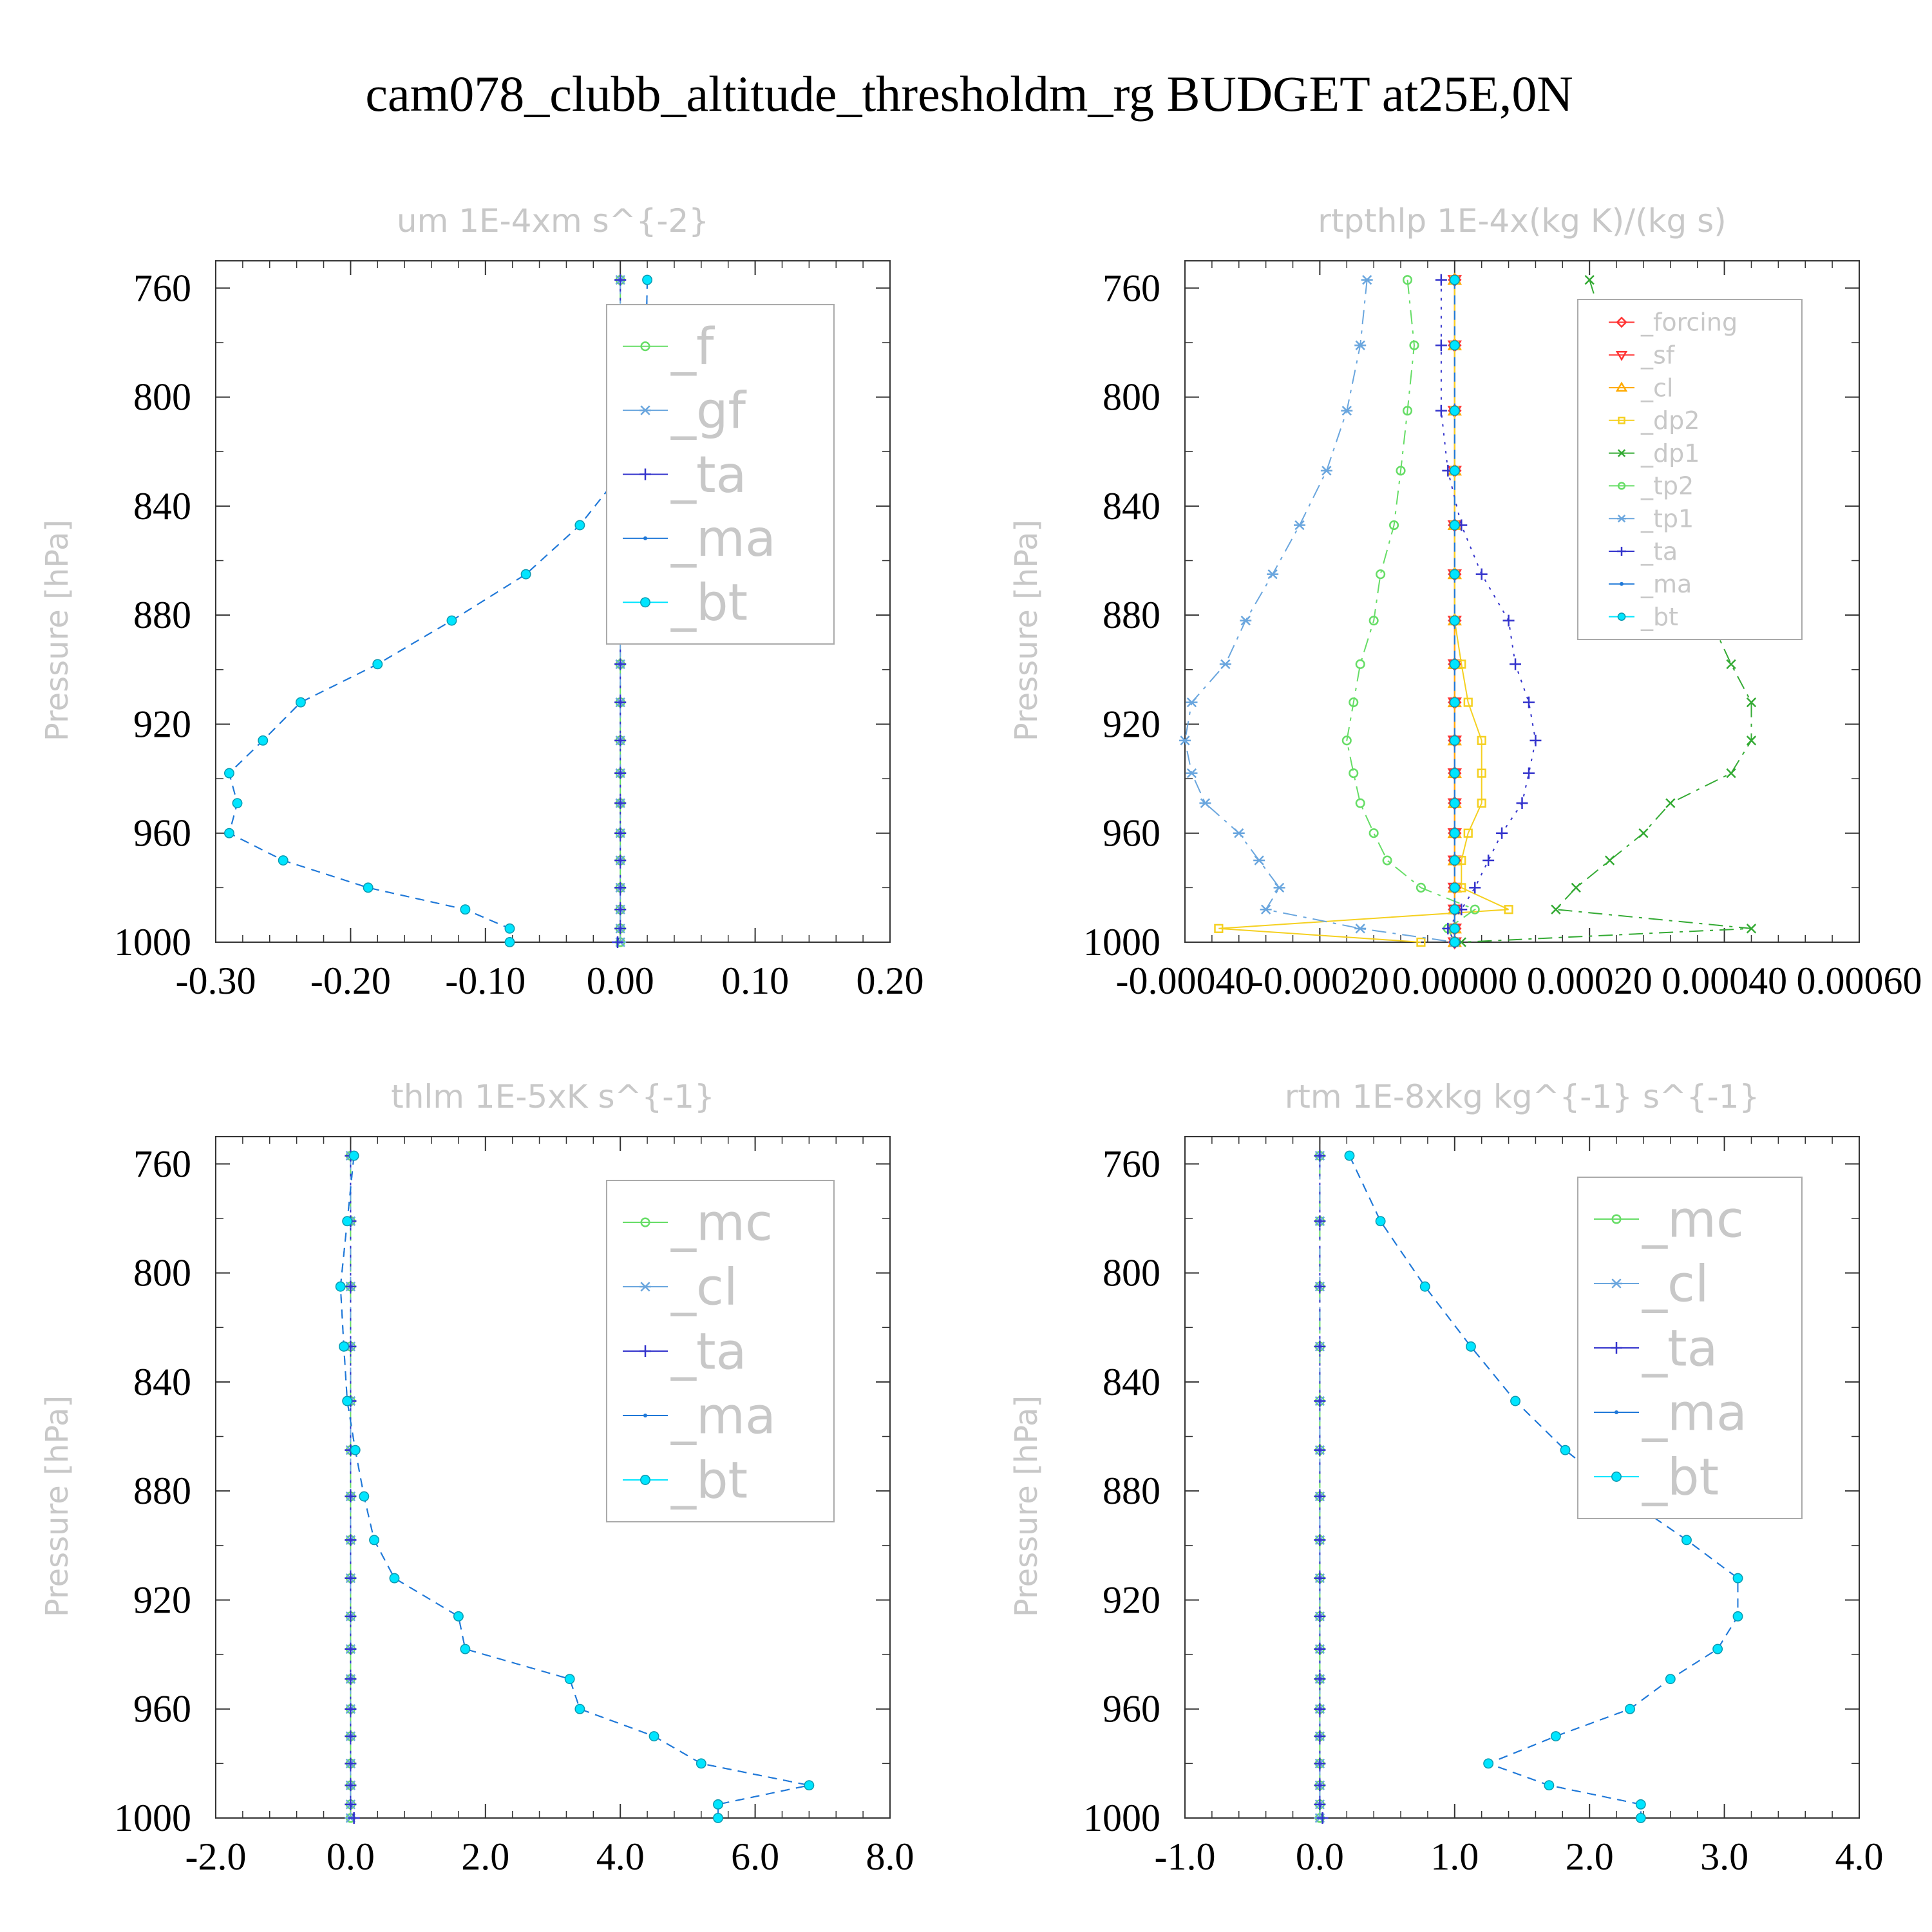 This screenshot has height=1932, width=1932. I want to click on legend-label: _ta, so click(1680, 1349).